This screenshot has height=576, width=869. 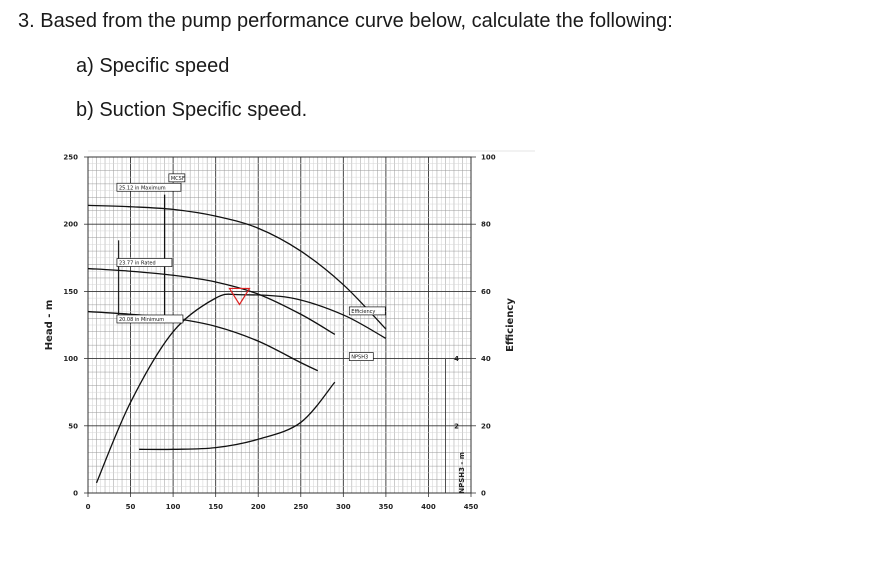 I want to click on y2-axis-title: Efficiency, so click(x=510, y=325).